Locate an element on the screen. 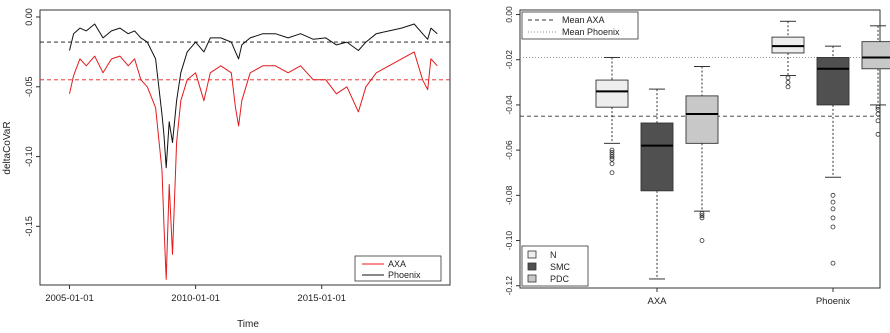 This screenshot has height=333, width=890. right-y-tick-label: -0.06 is located at coordinates (509, 150).